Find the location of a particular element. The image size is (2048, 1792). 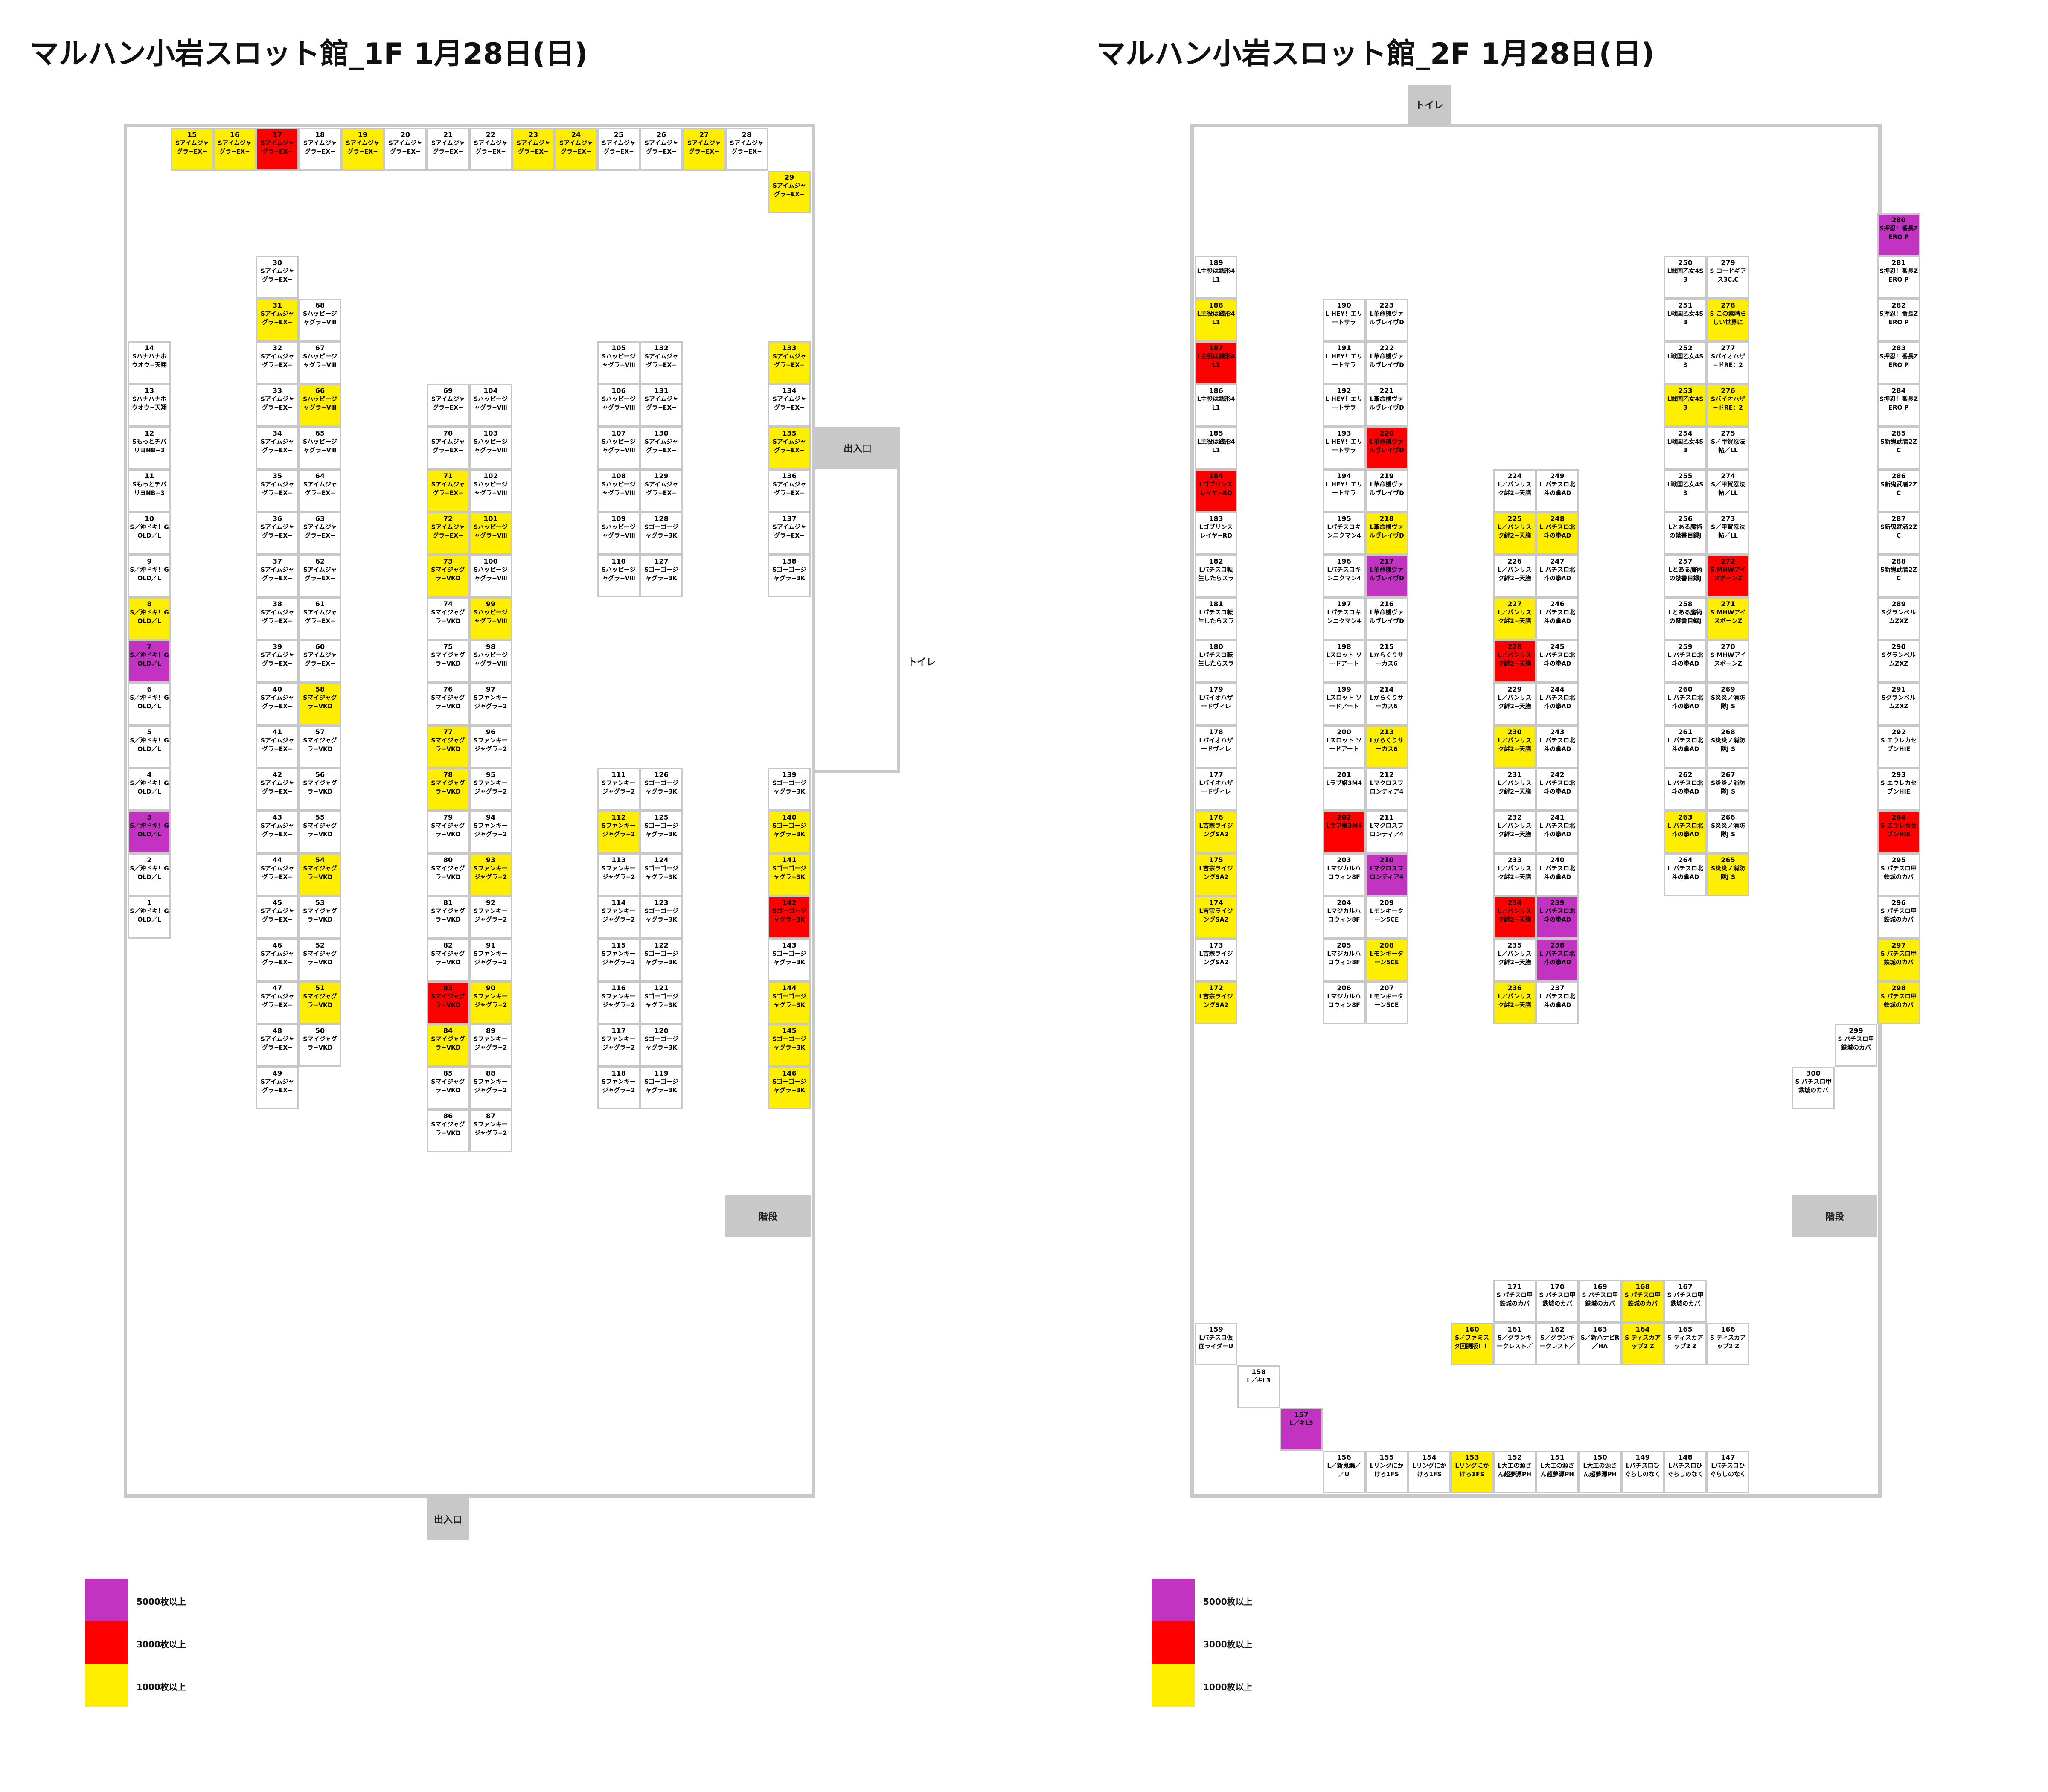

machine-285: 285 S新鬼武者2ZC is located at coordinates (1899, 448).